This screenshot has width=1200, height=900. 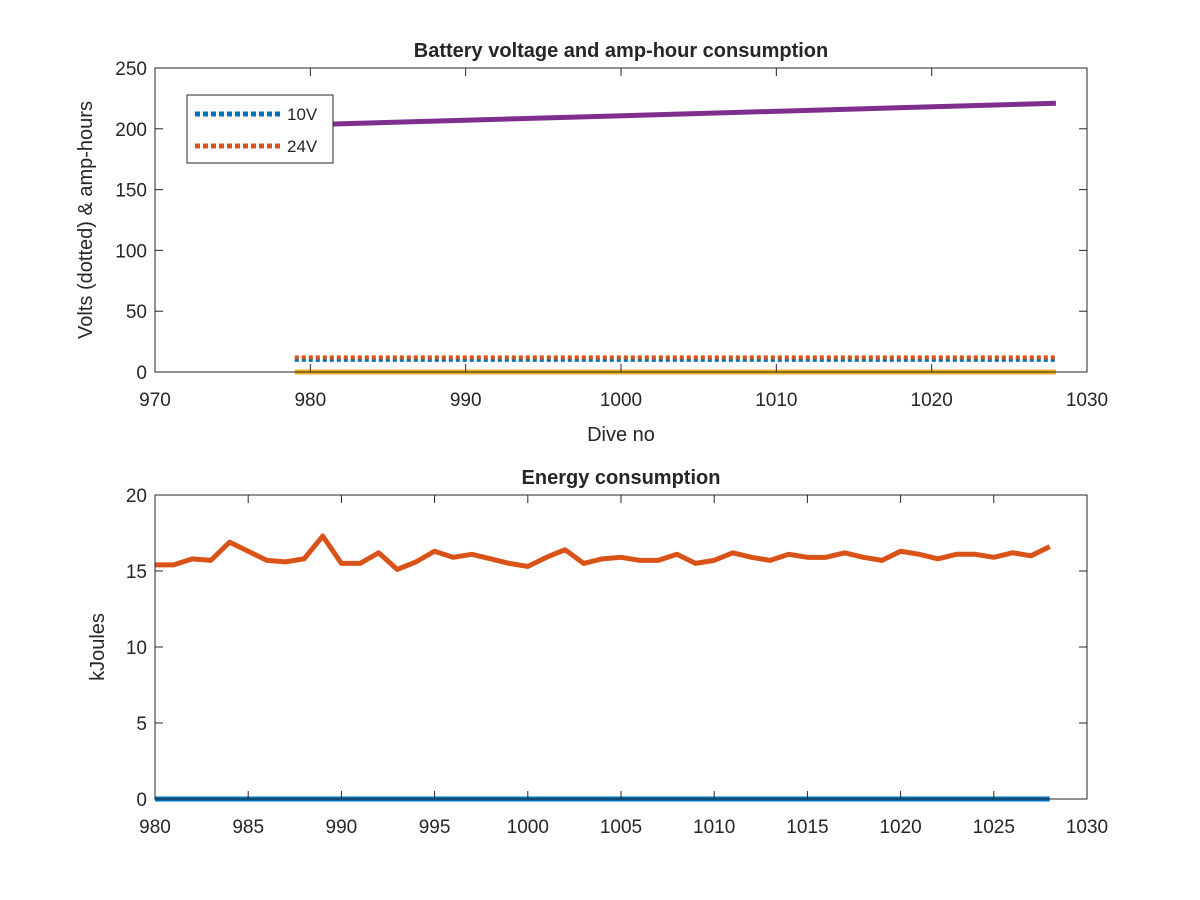 What do you see at coordinates (621, 478) in the screenshot?
I see `energy-plot-title: Energy consumption` at bounding box center [621, 478].